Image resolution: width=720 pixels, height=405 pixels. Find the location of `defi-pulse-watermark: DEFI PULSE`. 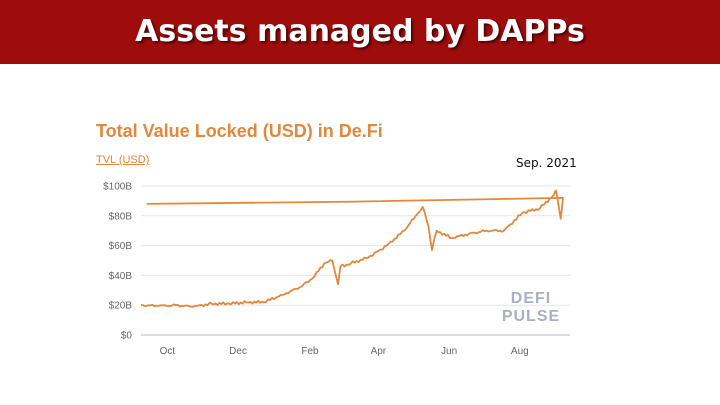

defi-pulse-watermark: DEFI PULSE is located at coordinates (531, 308).